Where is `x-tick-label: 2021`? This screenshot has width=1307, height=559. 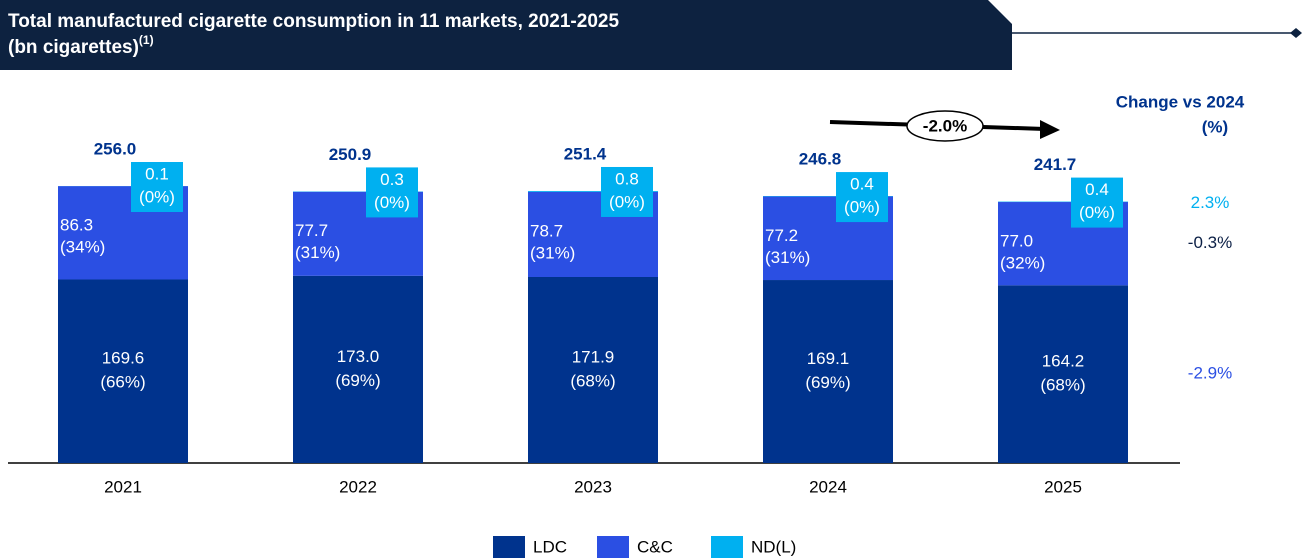 x-tick-label: 2021 is located at coordinates (123, 486).